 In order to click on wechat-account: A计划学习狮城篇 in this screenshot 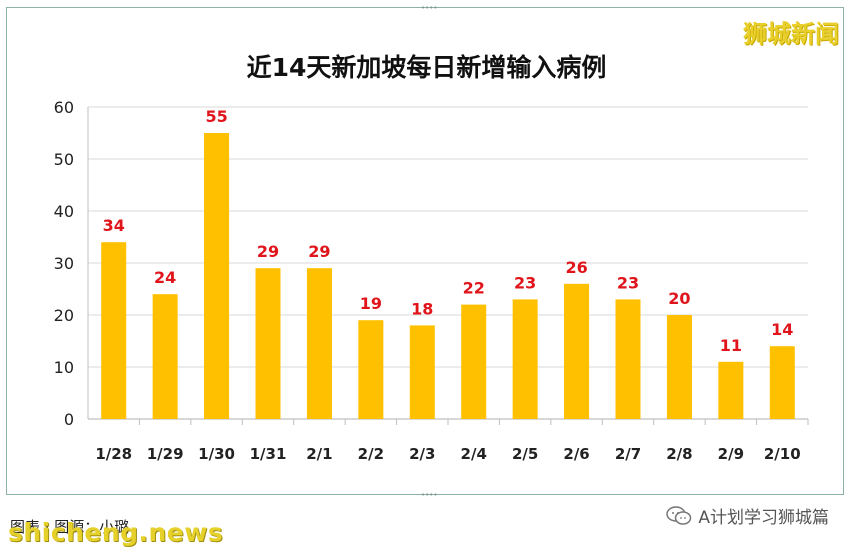, I will do `click(747, 515)`.